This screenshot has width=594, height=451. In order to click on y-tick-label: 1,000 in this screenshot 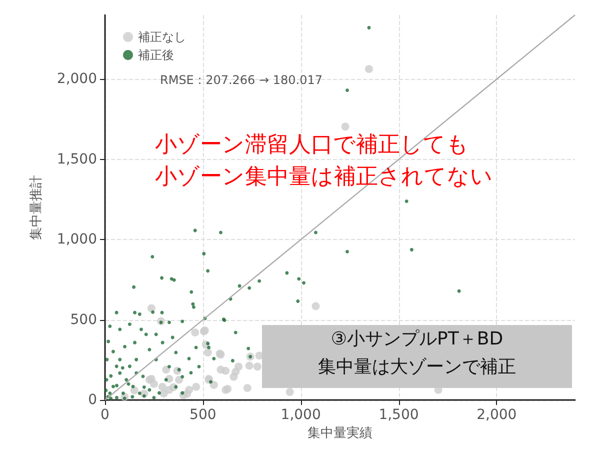, I will do `click(76, 240)`.